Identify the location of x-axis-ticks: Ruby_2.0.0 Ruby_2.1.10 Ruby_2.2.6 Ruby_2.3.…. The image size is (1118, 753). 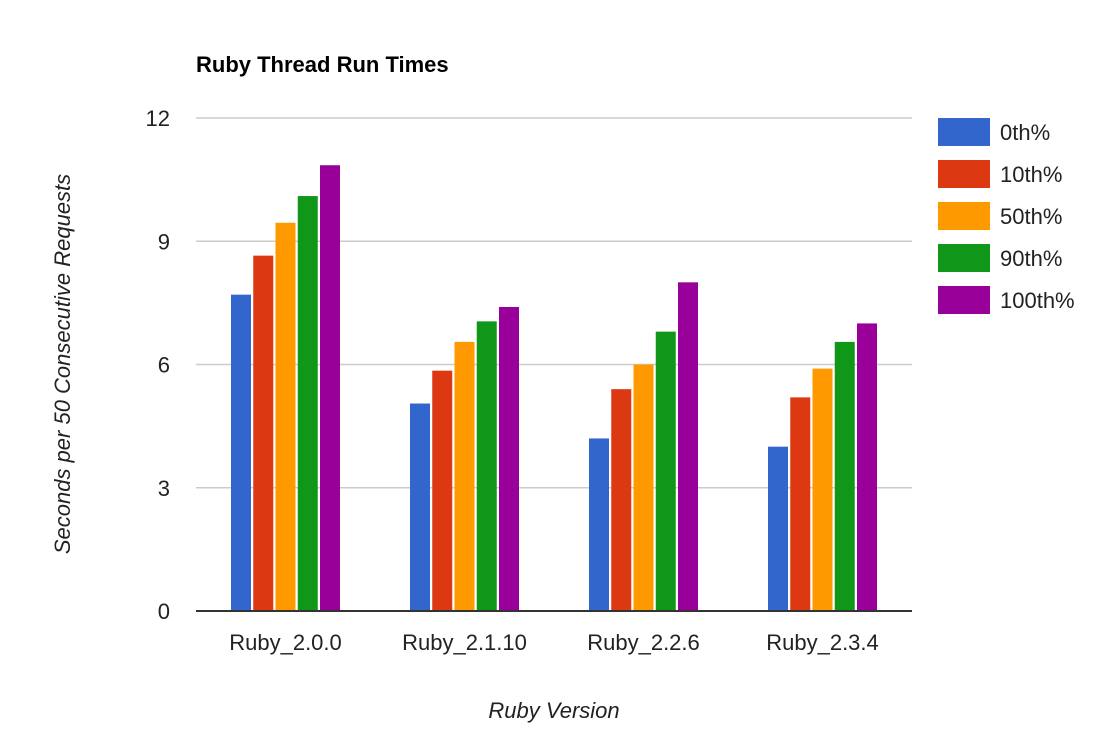
(554, 642).